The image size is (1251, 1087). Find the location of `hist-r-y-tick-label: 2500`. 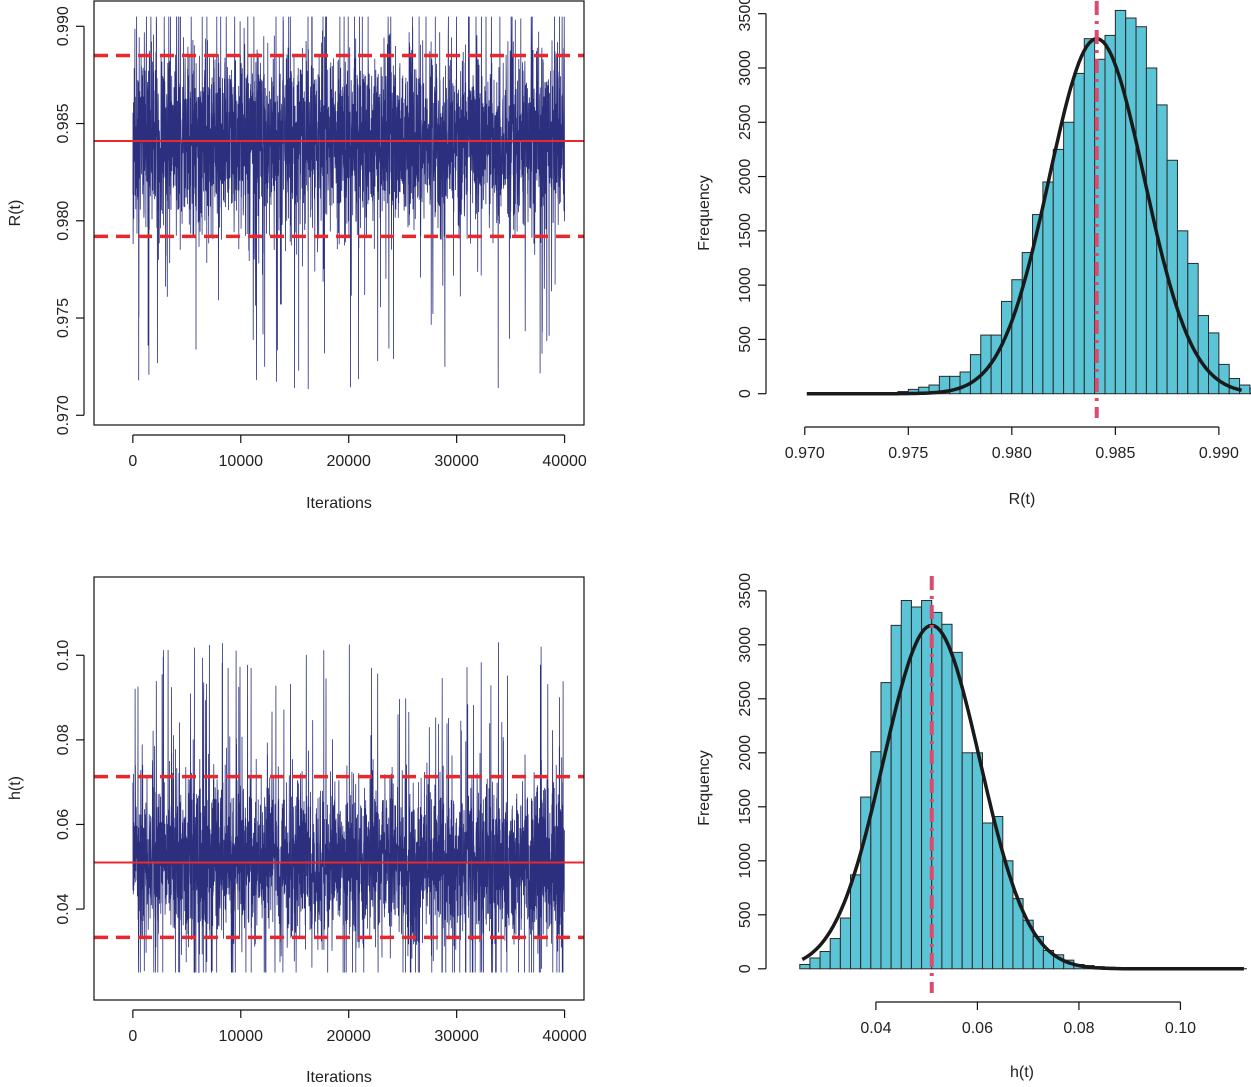

hist-r-y-tick-label: 2500 is located at coordinates (745, 122).